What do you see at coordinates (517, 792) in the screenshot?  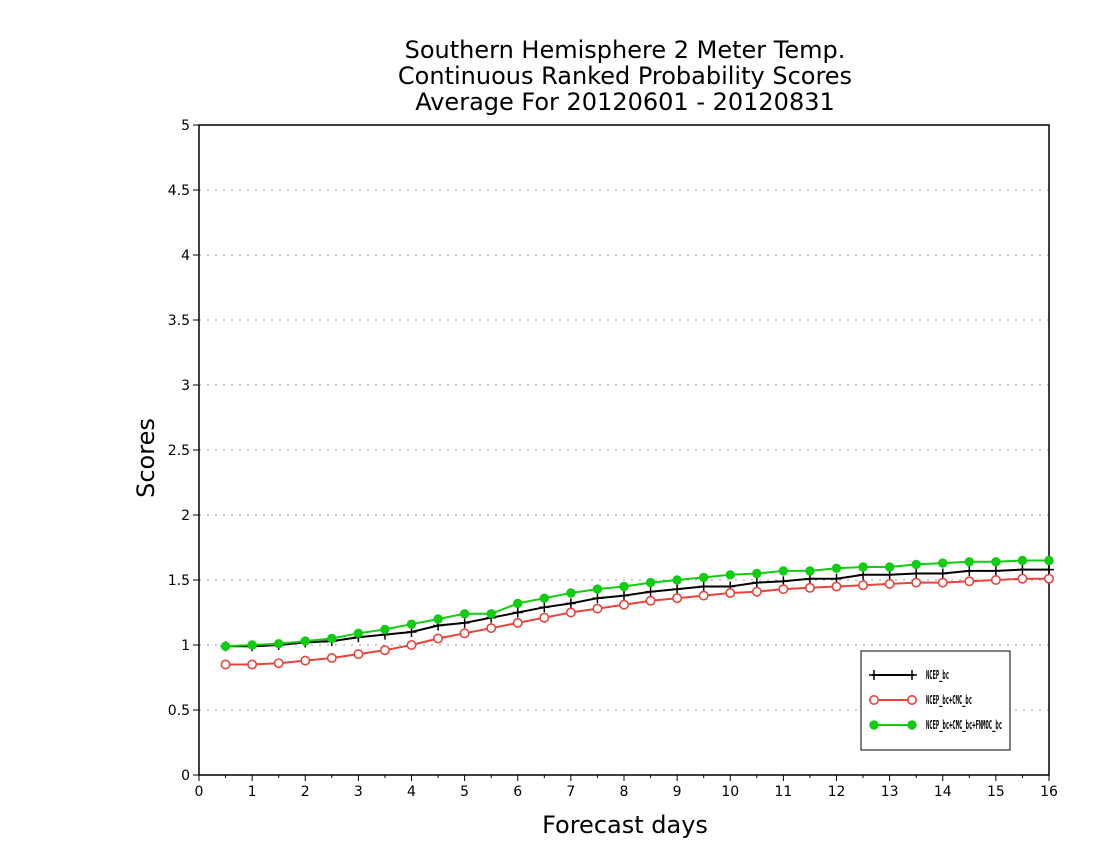 I see `x-tick-label: 6` at bounding box center [517, 792].